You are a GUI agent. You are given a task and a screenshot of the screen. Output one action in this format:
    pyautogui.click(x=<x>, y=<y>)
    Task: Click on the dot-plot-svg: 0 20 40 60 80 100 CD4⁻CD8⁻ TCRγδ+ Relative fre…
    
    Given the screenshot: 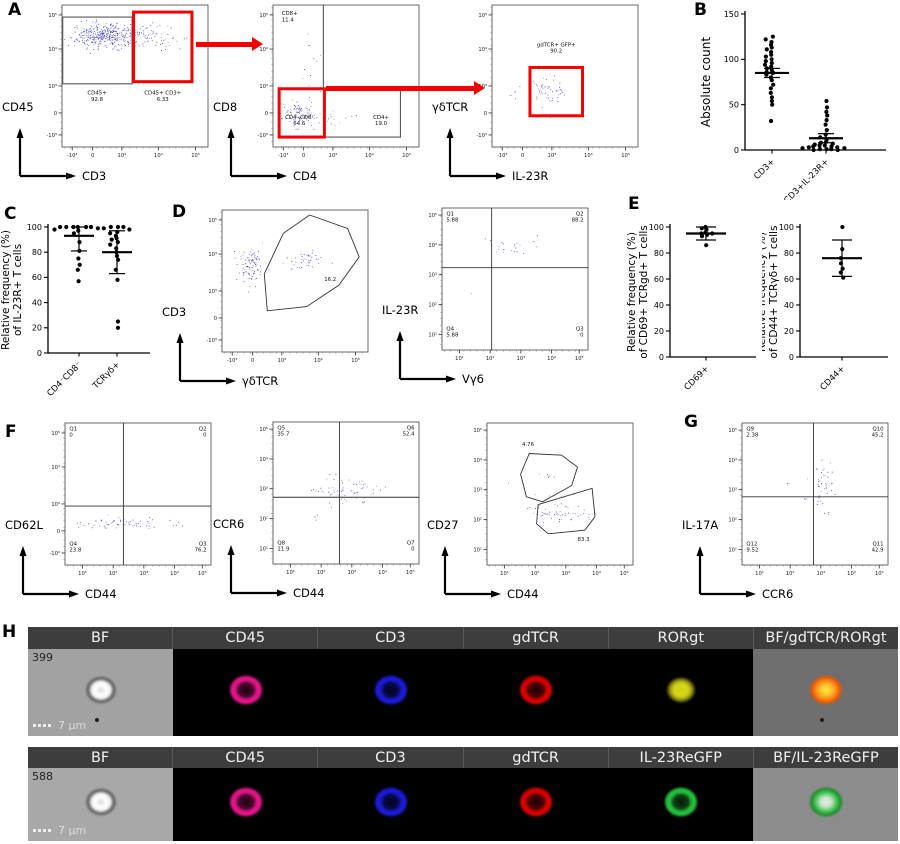 What is the action you would take?
    pyautogui.click(x=75, y=311)
    